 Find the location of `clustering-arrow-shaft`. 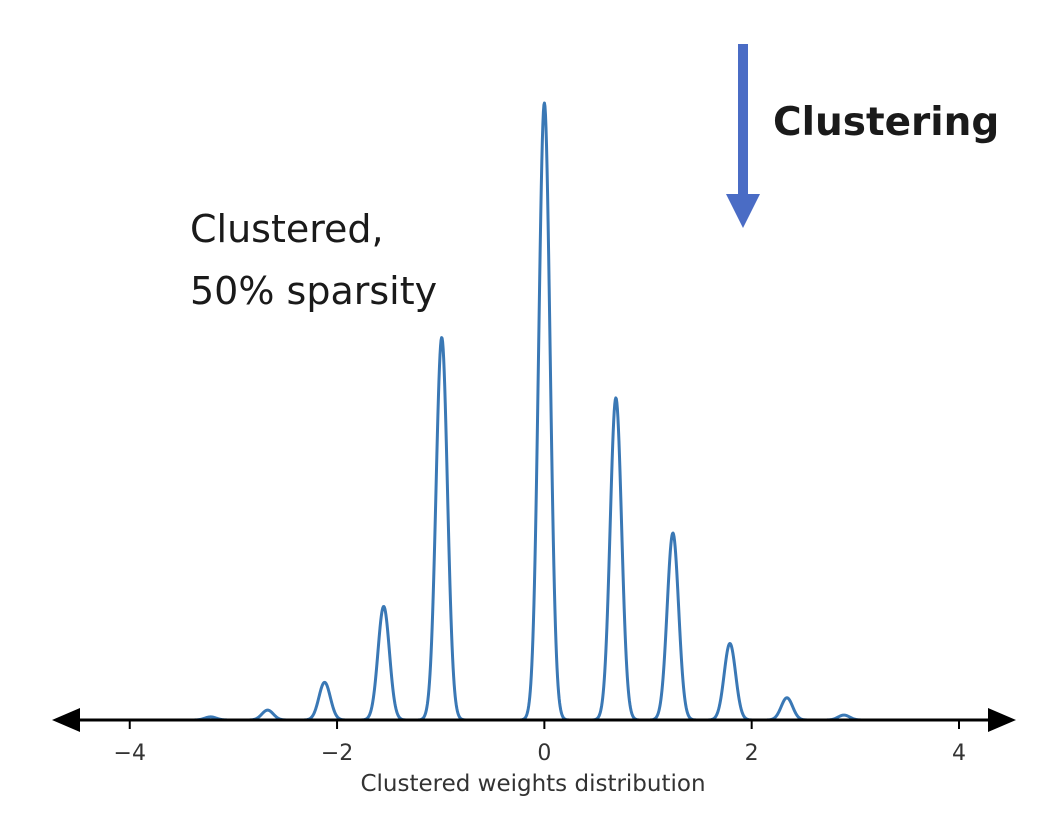

clustering-arrow-shaft is located at coordinates (743, 120).